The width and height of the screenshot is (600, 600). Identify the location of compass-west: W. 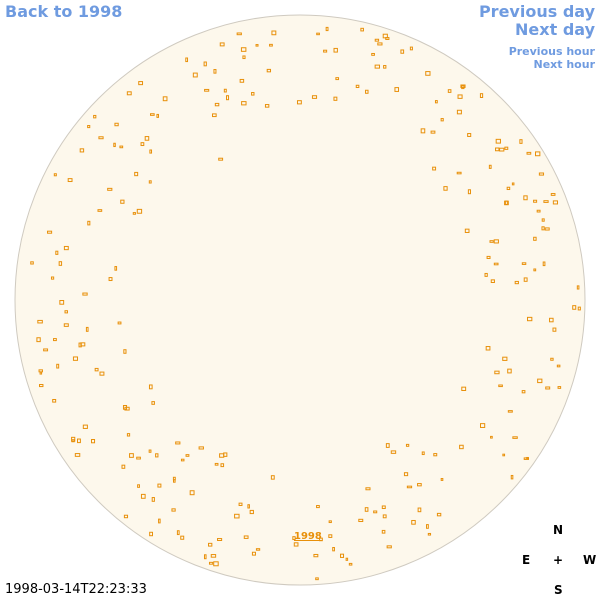
(590, 560).